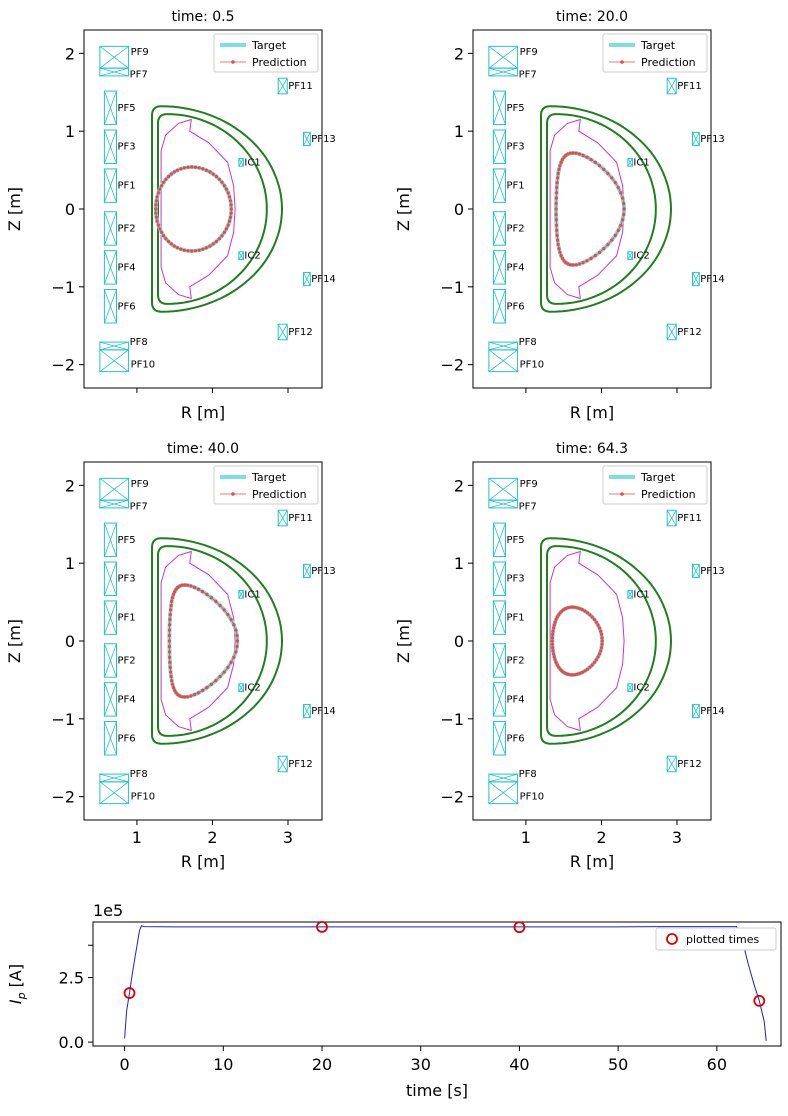 The width and height of the screenshot is (788, 1116). What do you see at coordinates (508, 228) in the screenshot?
I see `coil-pf2: PF2` at bounding box center [508, 228].